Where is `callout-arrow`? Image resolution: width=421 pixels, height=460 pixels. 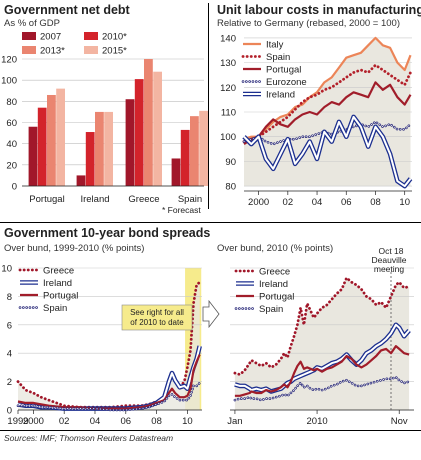 callout-arrow is located at coordinates (211, 314).